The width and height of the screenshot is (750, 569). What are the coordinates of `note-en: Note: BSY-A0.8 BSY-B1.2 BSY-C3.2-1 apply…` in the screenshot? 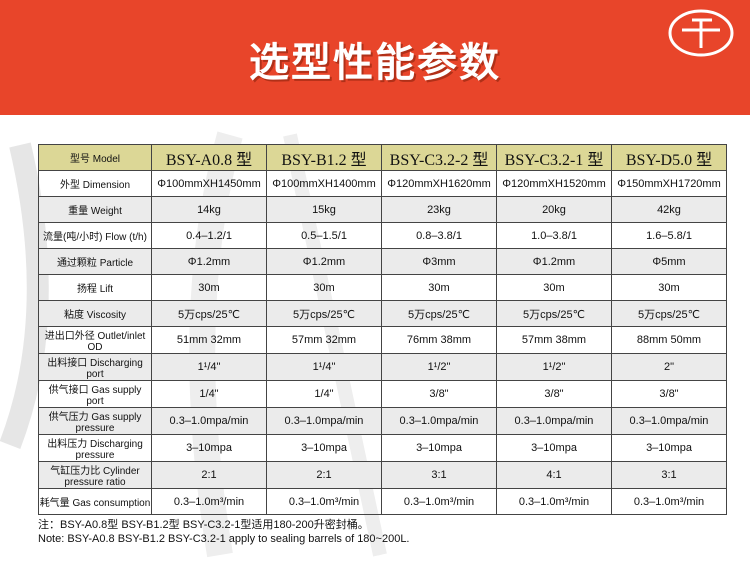 It's located at (224, 539).